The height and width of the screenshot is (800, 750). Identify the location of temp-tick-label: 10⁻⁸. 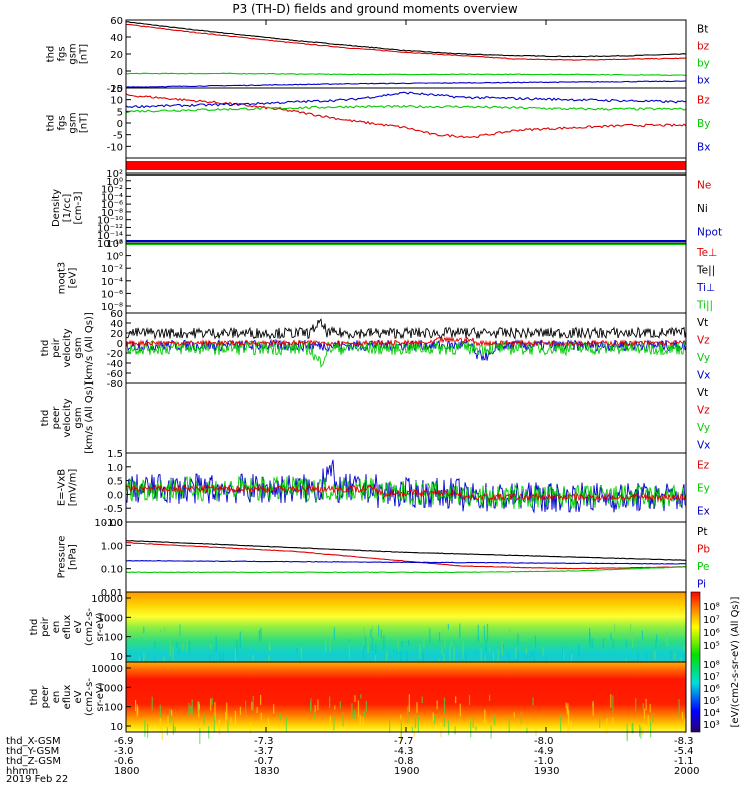
(112, 307).